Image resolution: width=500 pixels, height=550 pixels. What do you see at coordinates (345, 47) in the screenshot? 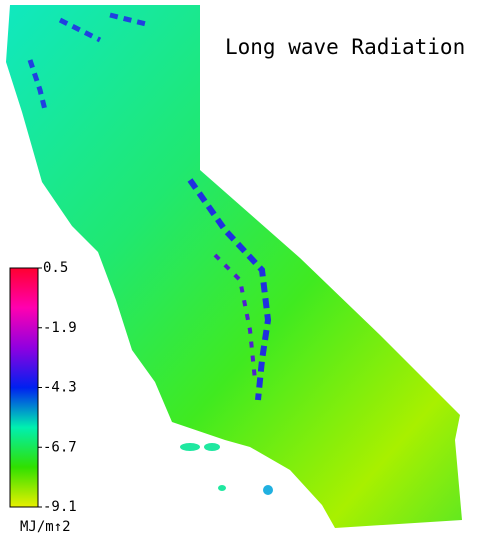
I see `map-title: Long wave Radiation` at bounding box center [345, 47].